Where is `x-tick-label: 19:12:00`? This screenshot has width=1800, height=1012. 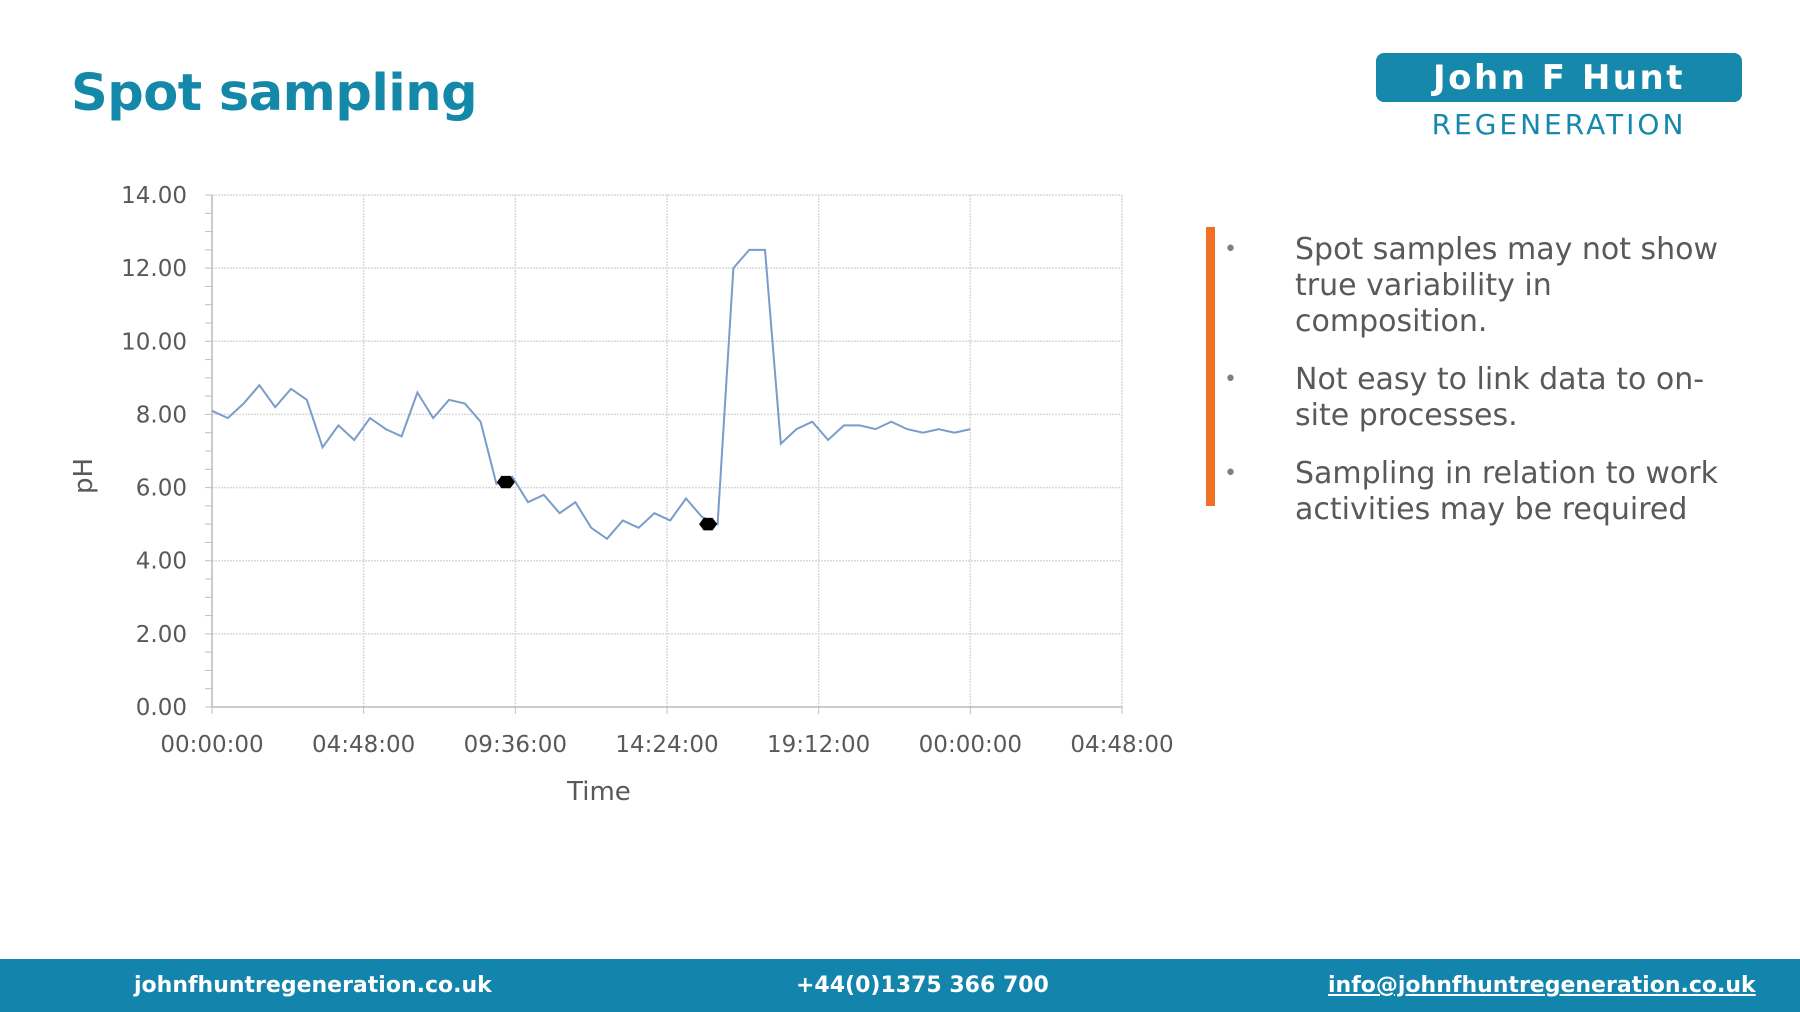
x-tick-label: 19:12:00 is located at coordinates (818, 745).